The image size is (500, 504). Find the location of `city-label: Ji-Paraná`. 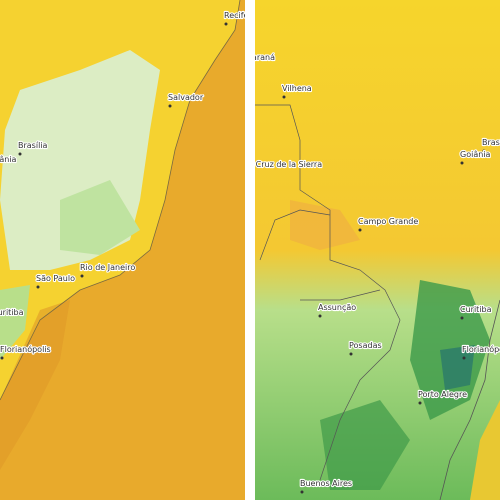

city-label: Ji-Paraná is located at coordinates (257, 57).